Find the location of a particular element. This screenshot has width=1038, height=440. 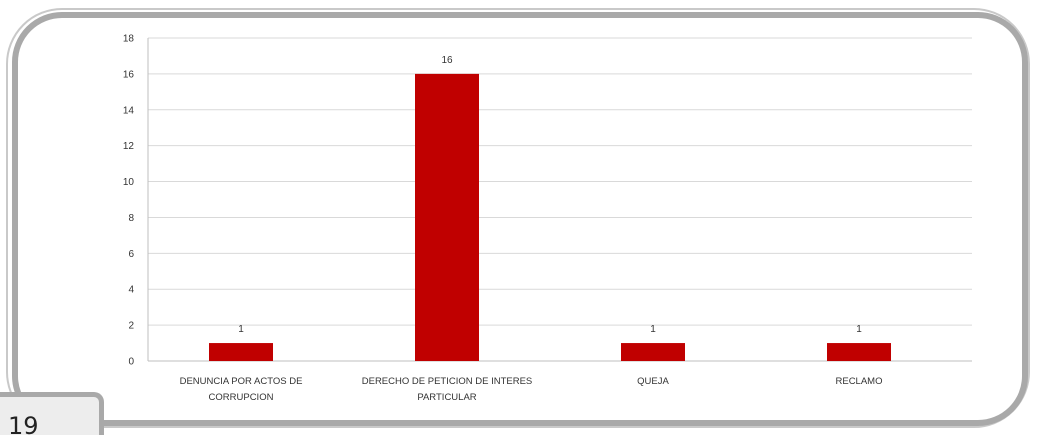

y-tick-label: 18 is located at coordinates (129, 39).